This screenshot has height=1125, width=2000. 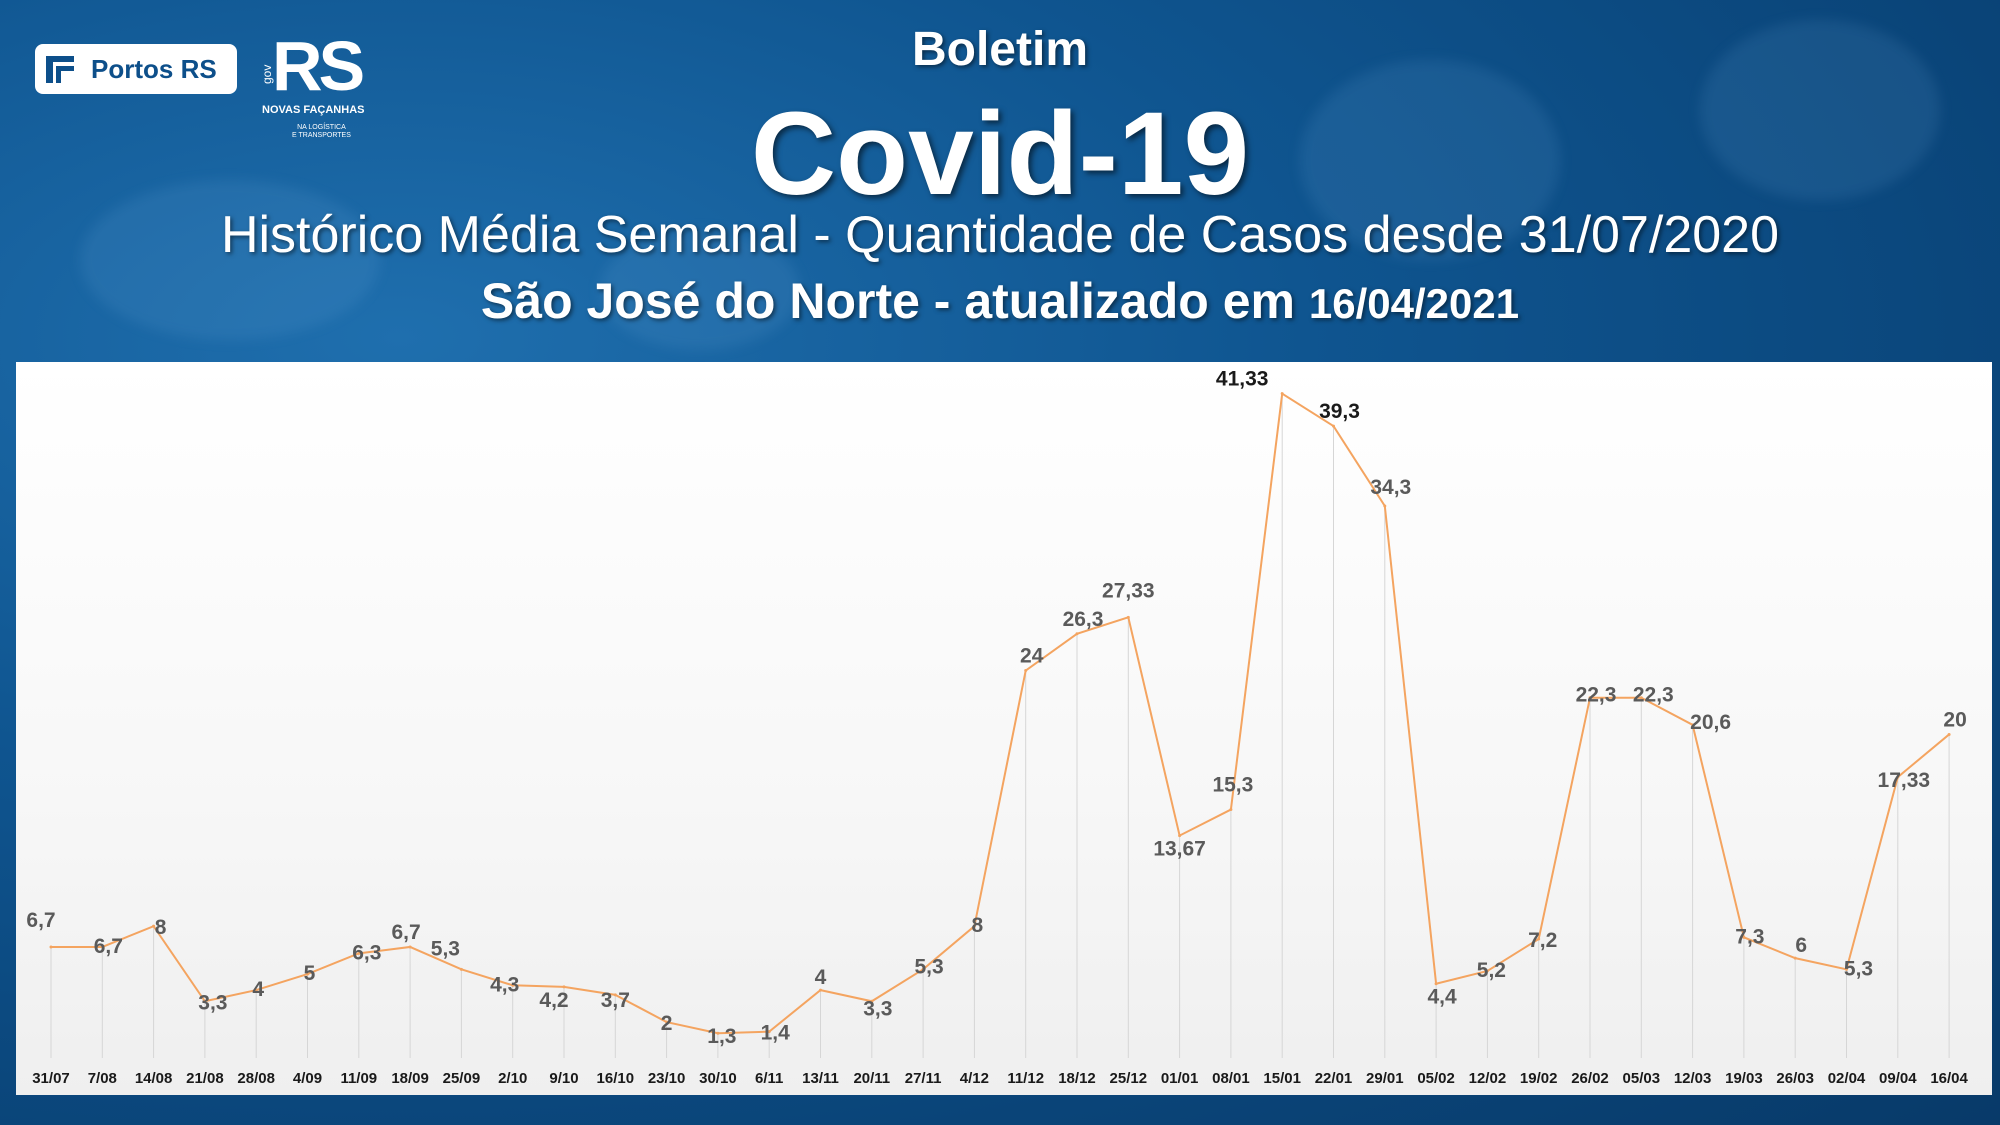 What do you see at coordinates (1282, 1078) in the screenshot?
I see `x-tick-label-24: 15/01` at bounding box center [1282, 1078].